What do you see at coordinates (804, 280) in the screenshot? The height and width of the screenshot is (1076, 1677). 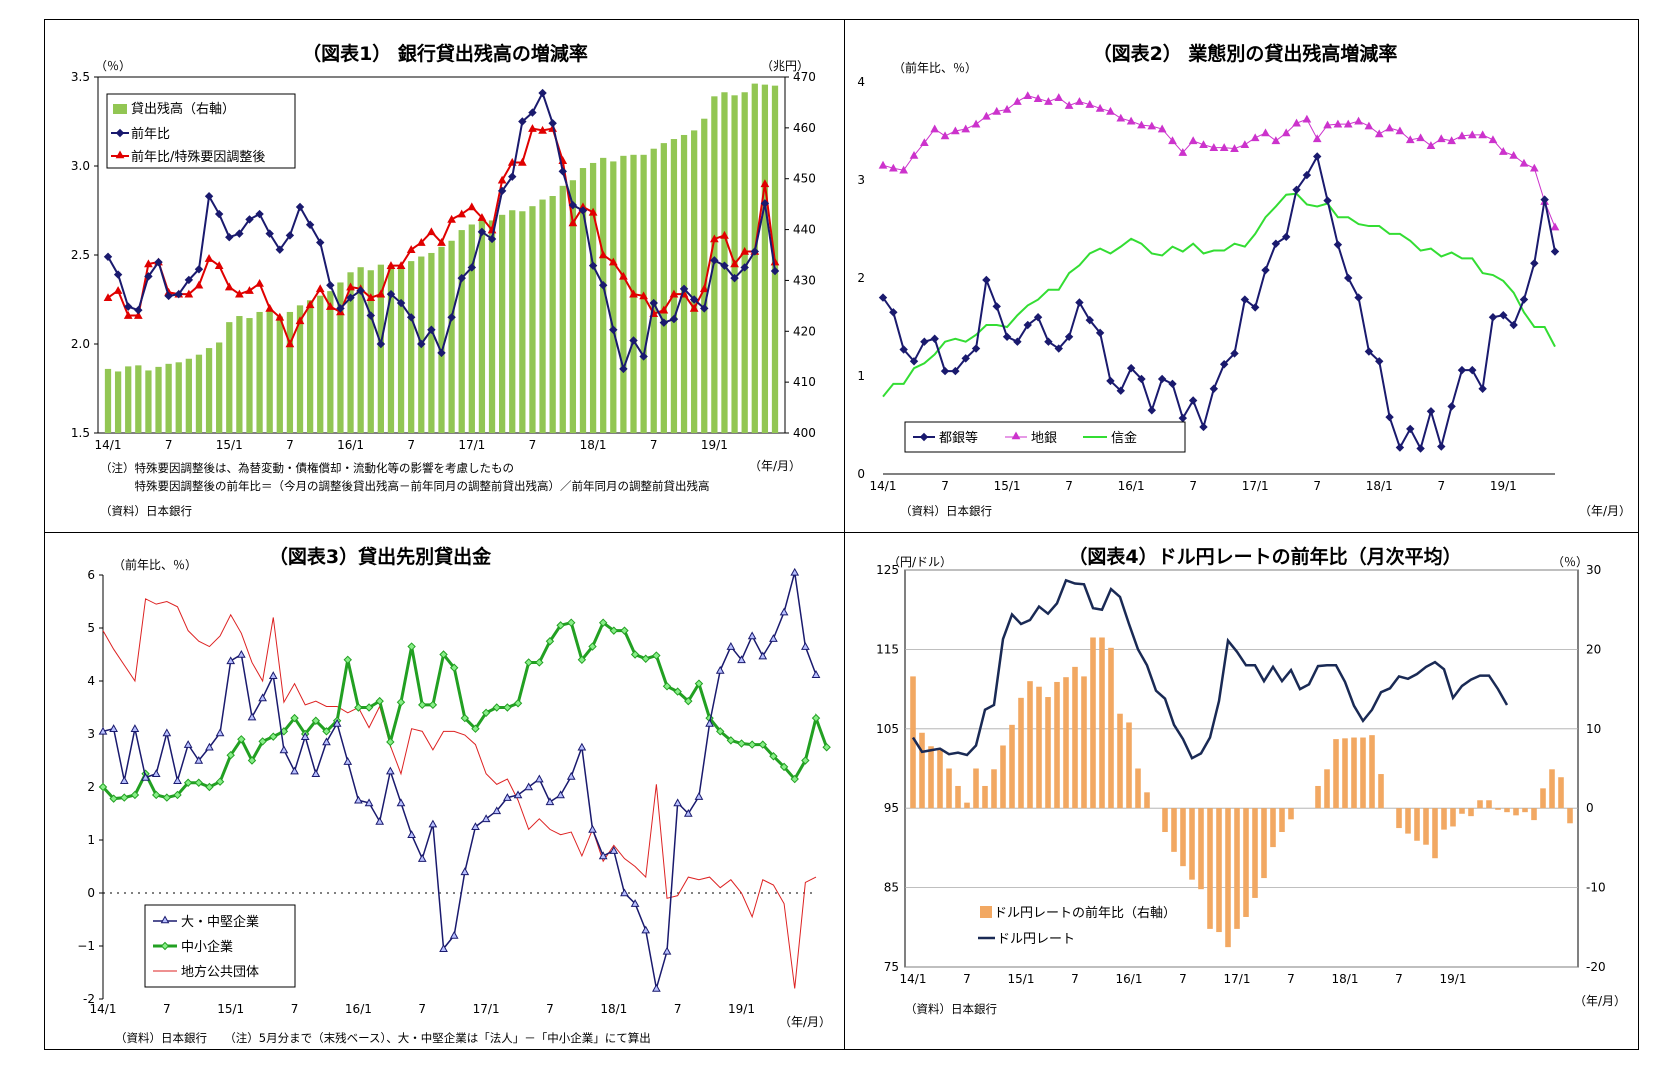 I see `chart1-ytick-right-label: 430` at bounding box center [804, 280].